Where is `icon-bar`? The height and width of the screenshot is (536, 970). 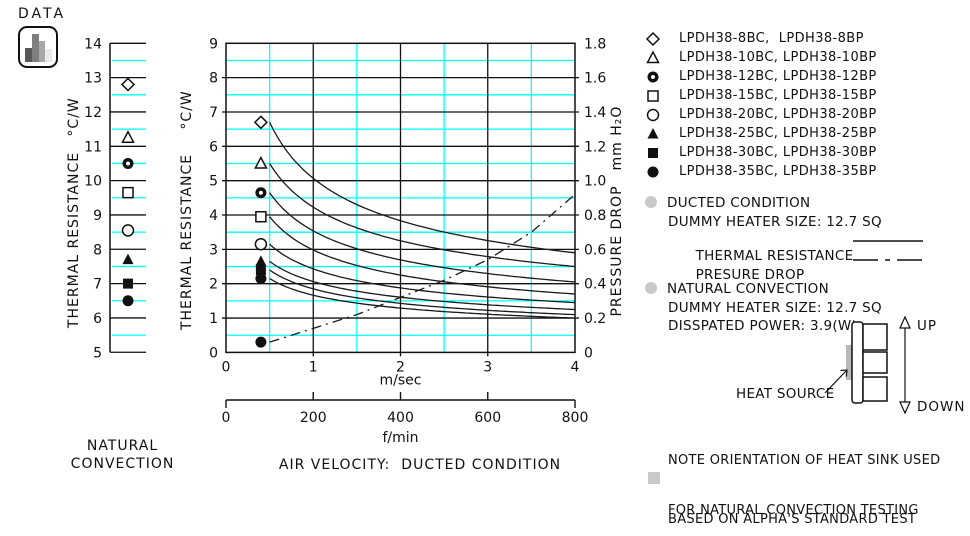
icon-bar is located at coordinates (42, 51).